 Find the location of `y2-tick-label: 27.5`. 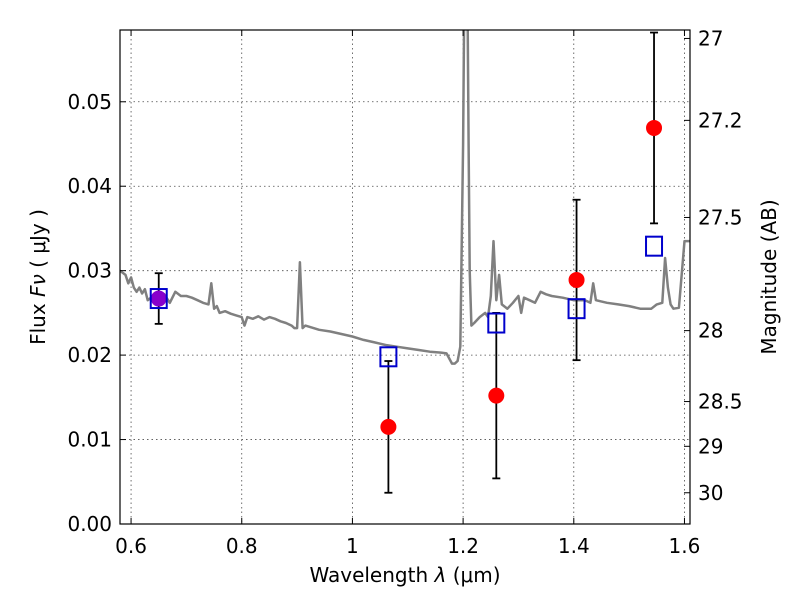

y2-tick-label: 27.5 is located at coordinates (720, 217).